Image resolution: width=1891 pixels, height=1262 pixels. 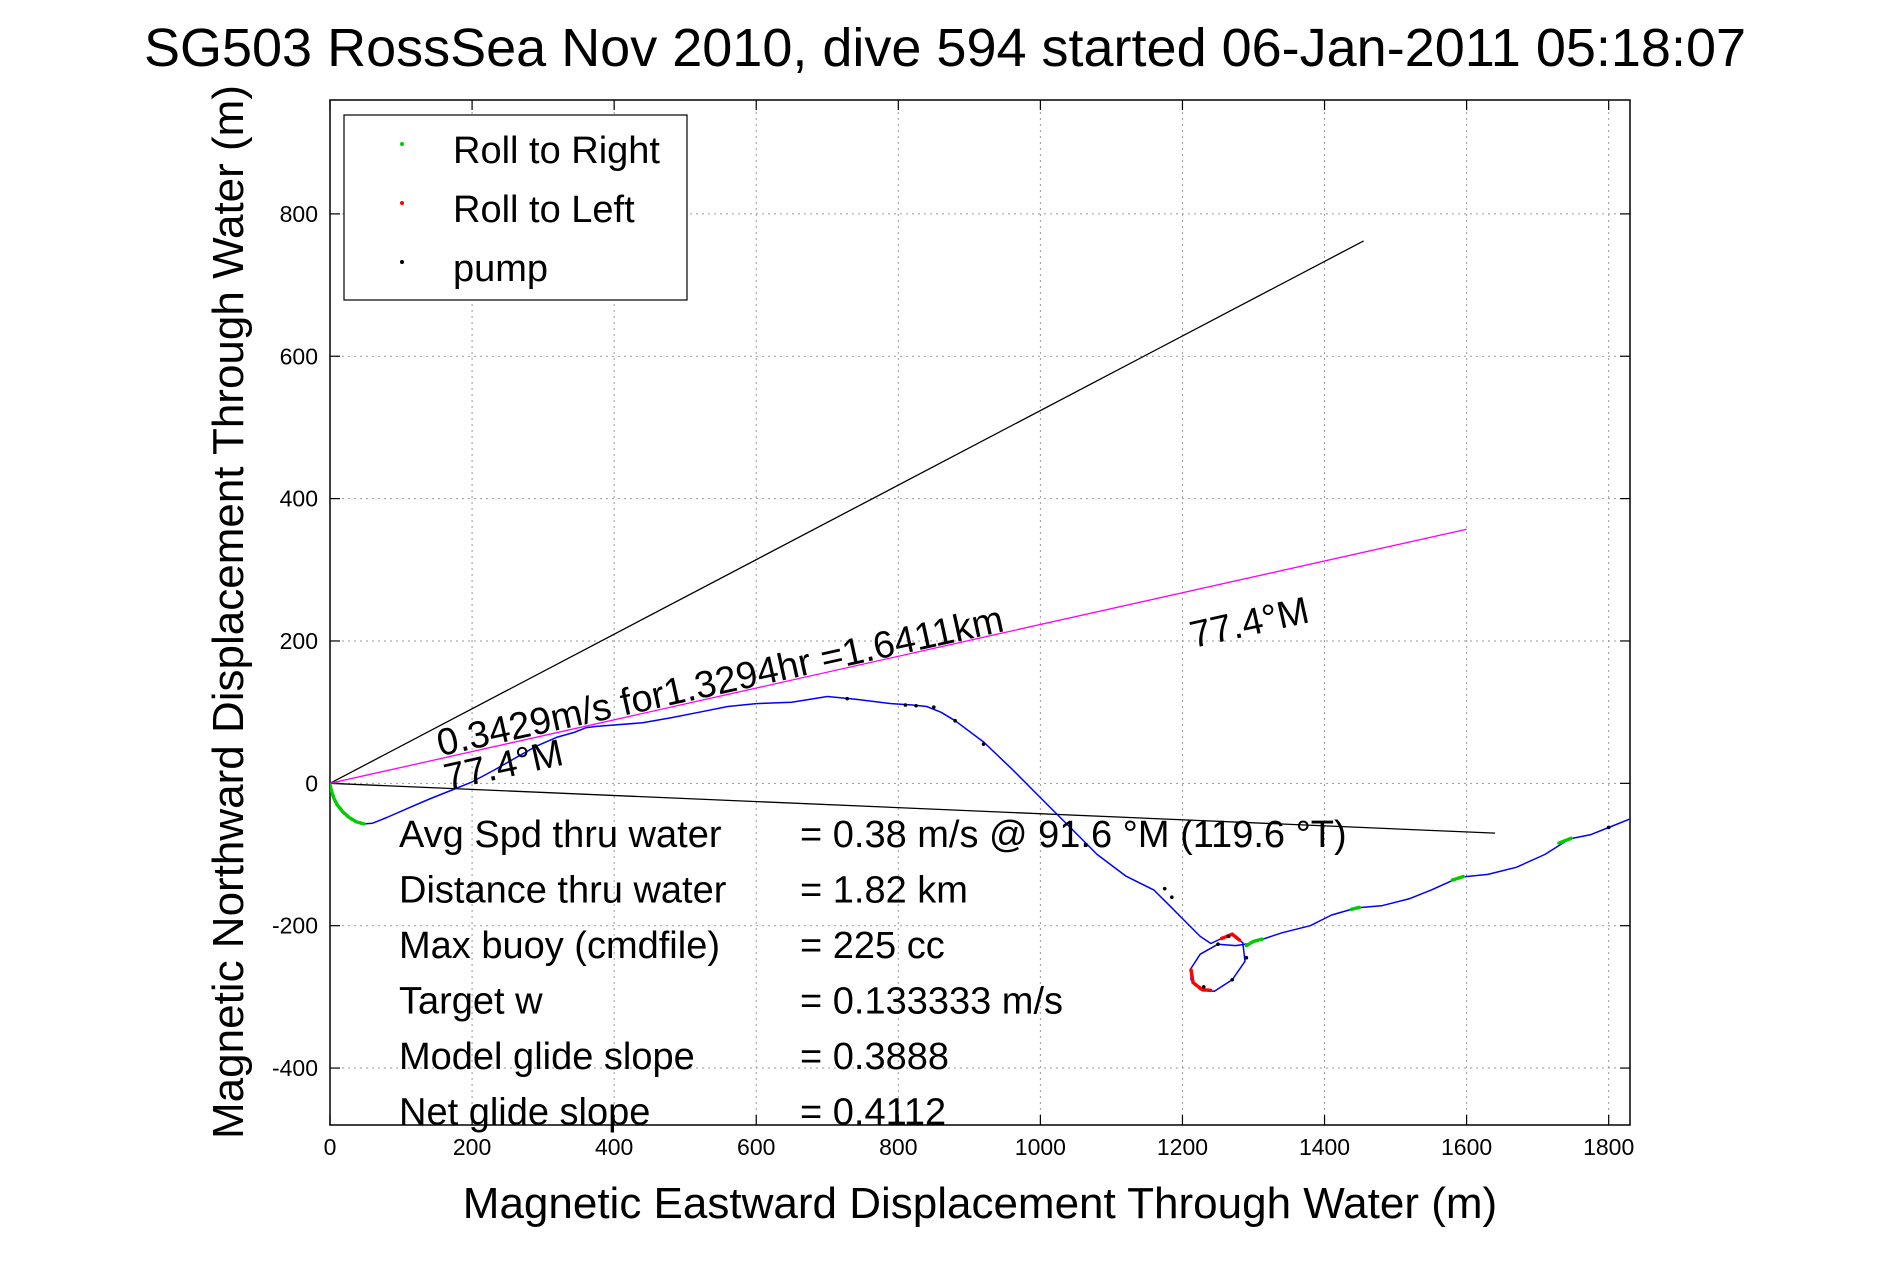 What do you see at coordinates (1182, 1147) in the screenshot?
I see `x-tick-label: 1200` at bounding box center [1182, 1147].